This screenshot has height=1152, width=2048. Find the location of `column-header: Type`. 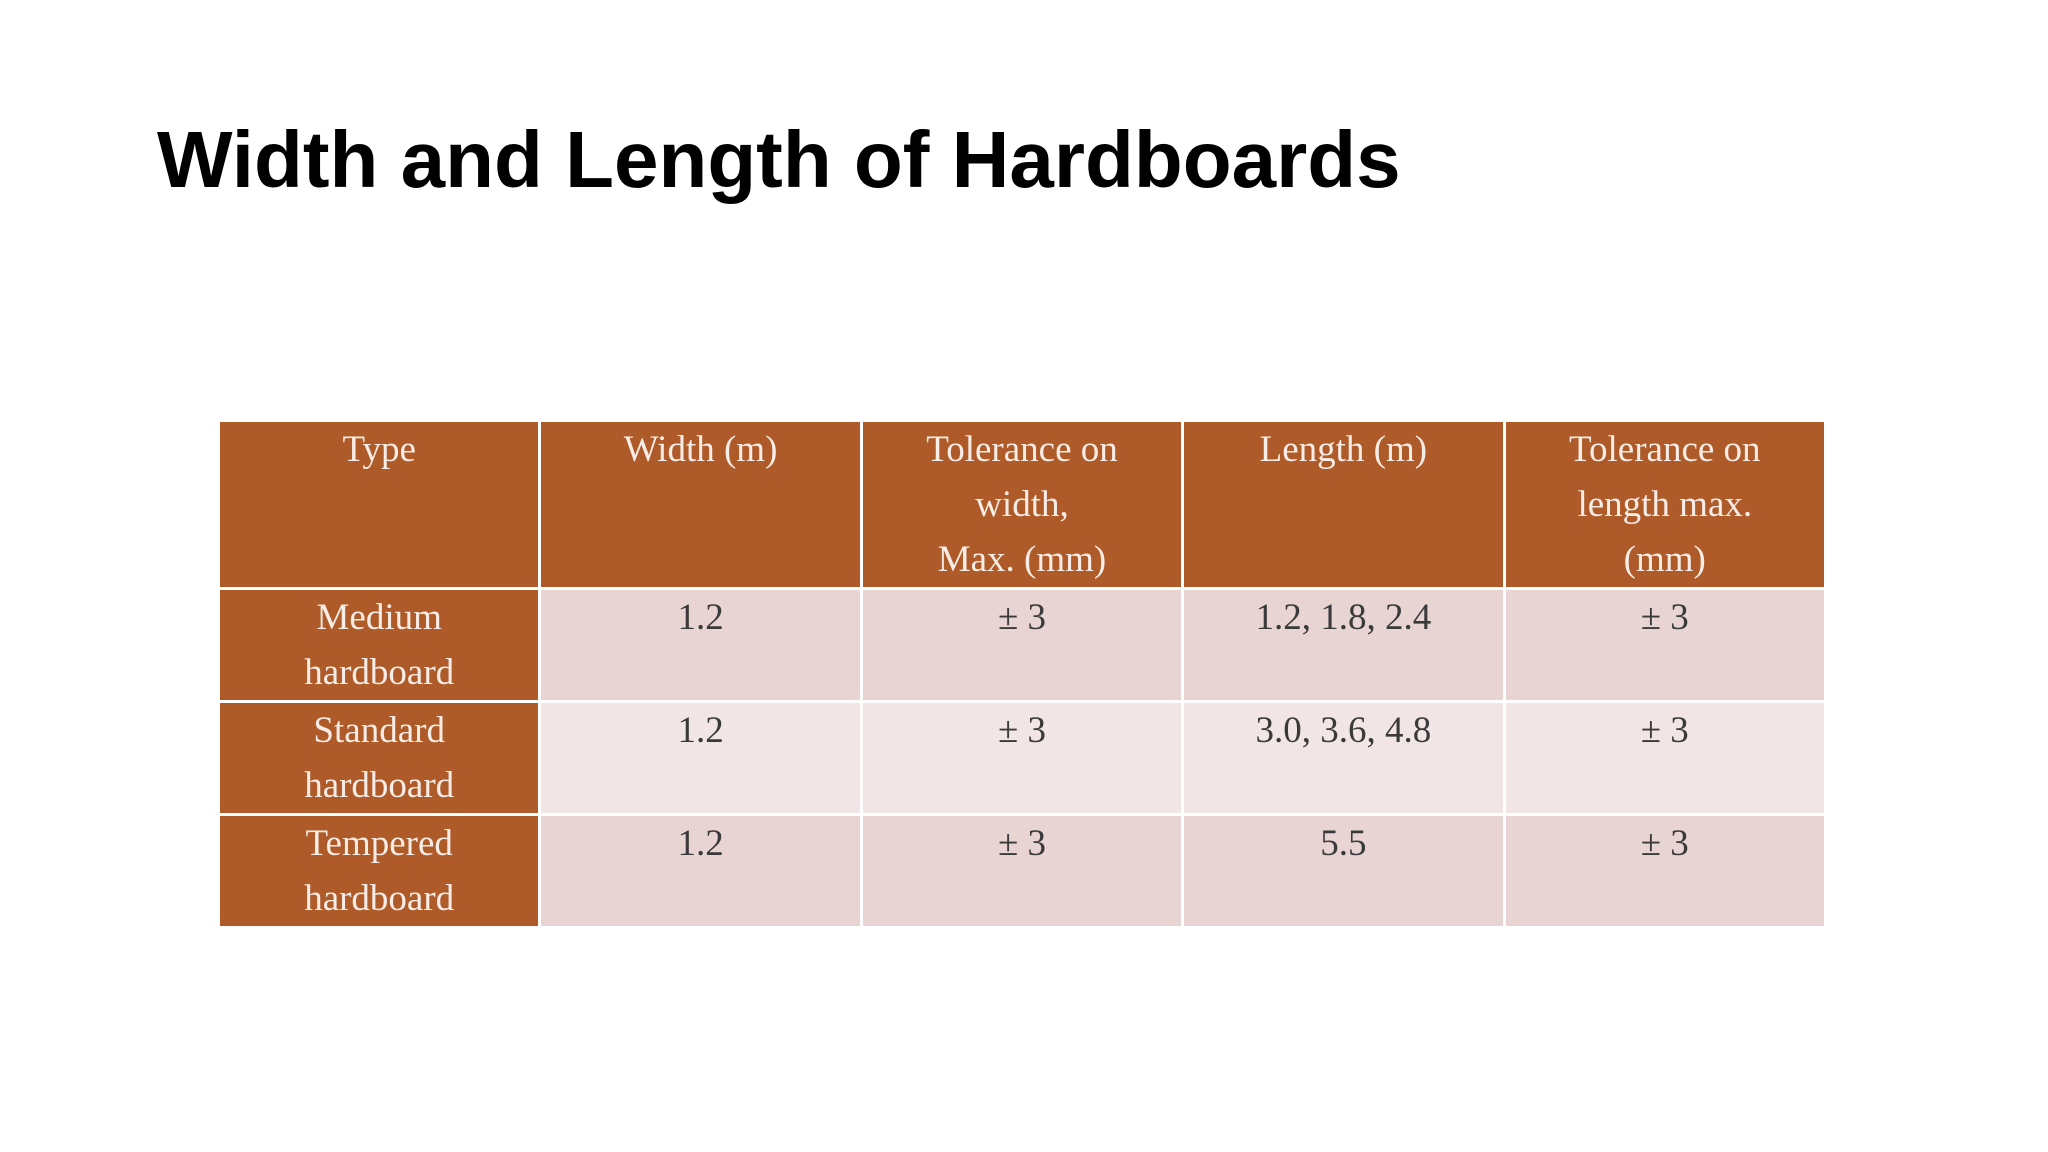

column-header: Type is located at coordinates (379, 504).